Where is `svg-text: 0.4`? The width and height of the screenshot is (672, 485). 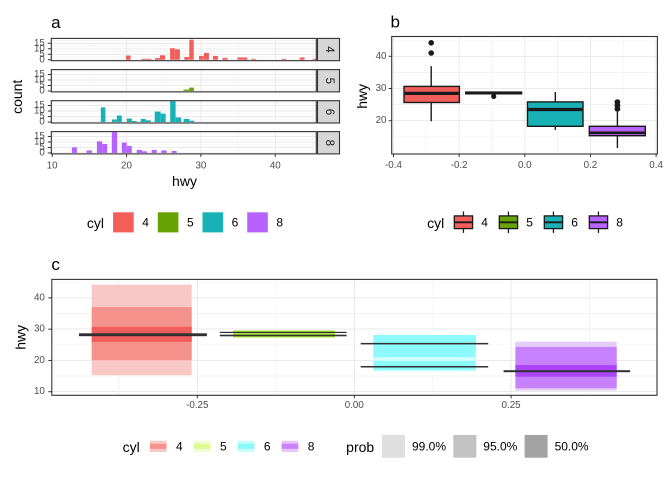
svg-text: 0.4 is located at coordinates (656, 165).